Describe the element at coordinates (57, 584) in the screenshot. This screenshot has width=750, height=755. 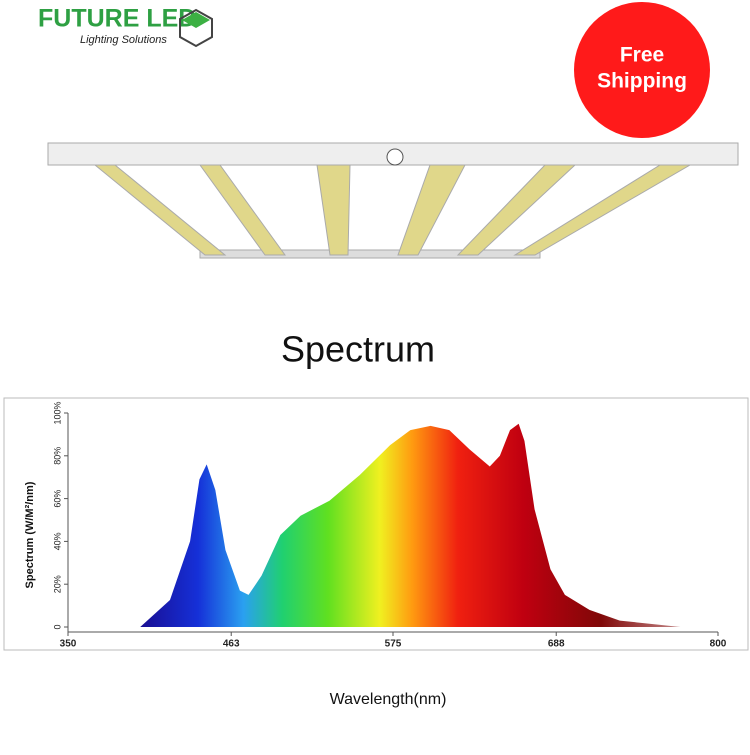
I see `y-tick-label: 20%` at that location.